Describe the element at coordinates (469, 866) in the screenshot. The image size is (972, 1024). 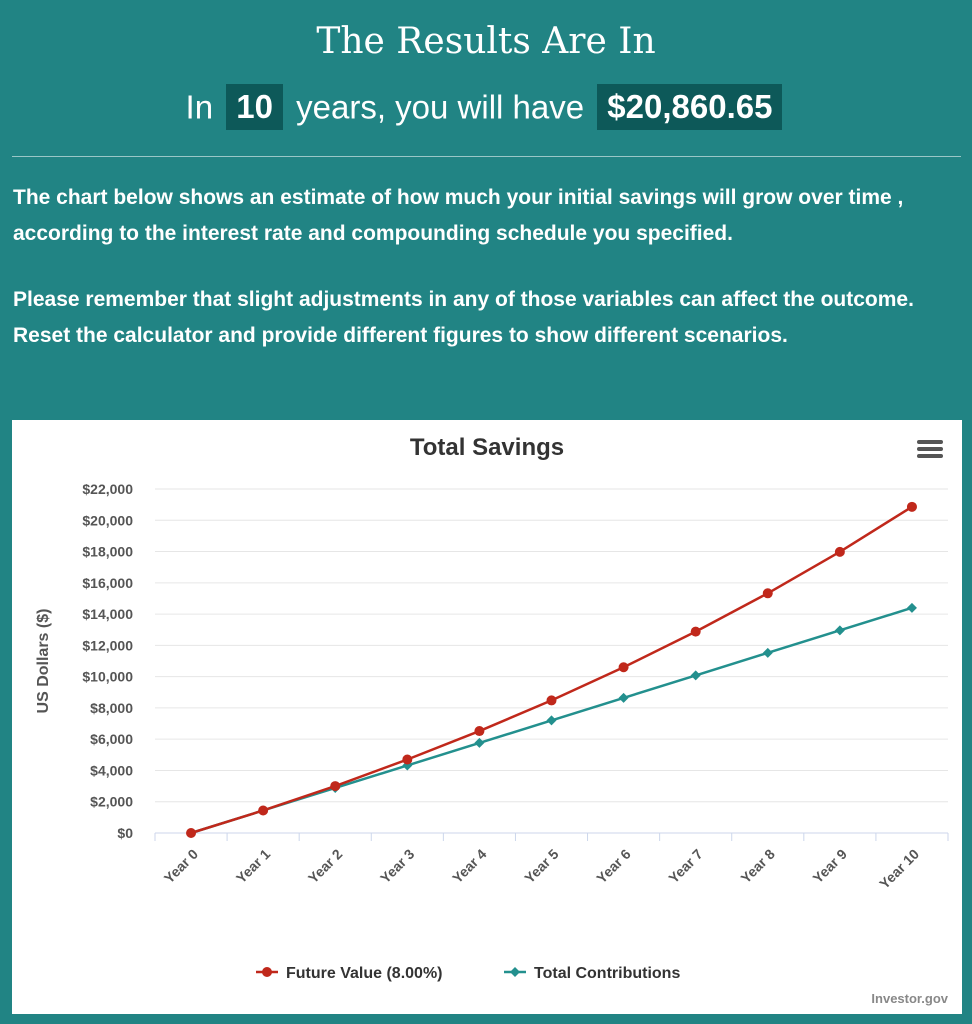
I see `x-tick-label: Year 4` at that location.